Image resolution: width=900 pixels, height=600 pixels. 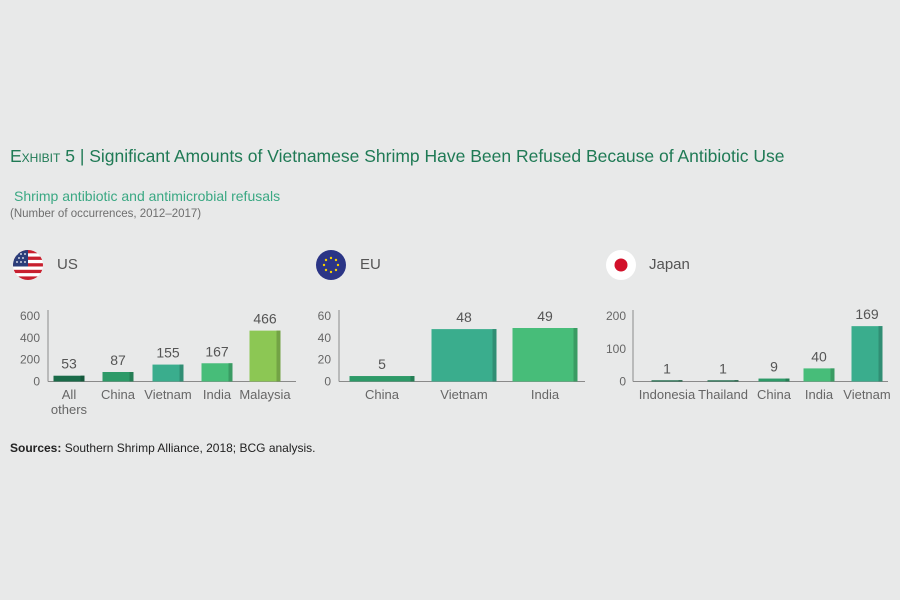 I want to click on chart-eu: 0 20 40 60 5 China 48 Vietnam 49 India, so click(x=451, y=355).